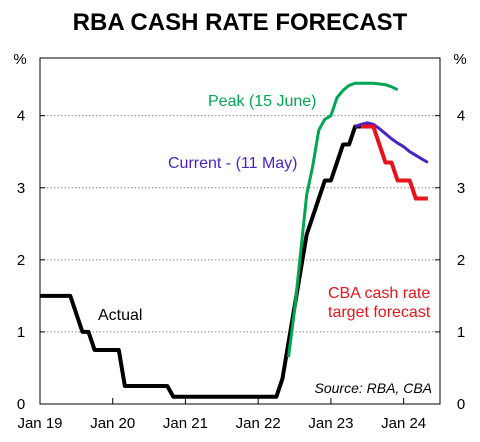 This screenshot has width=480, height=442. What do you see at coordinates (379, 312) in the screenshot?
I see `label-cba-line2: target forecast` at bounding box center [379, 312].